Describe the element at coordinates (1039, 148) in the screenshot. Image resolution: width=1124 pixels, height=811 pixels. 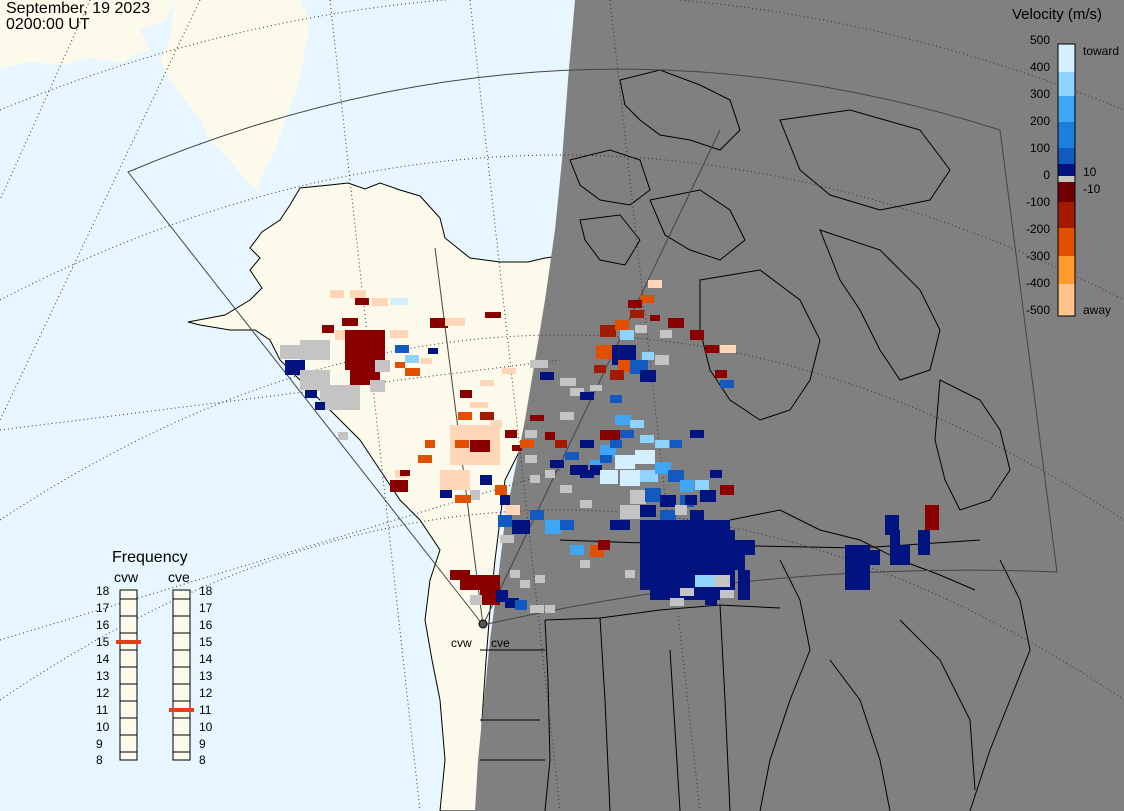
I see `colorbar-tick-label: 100` at that location.